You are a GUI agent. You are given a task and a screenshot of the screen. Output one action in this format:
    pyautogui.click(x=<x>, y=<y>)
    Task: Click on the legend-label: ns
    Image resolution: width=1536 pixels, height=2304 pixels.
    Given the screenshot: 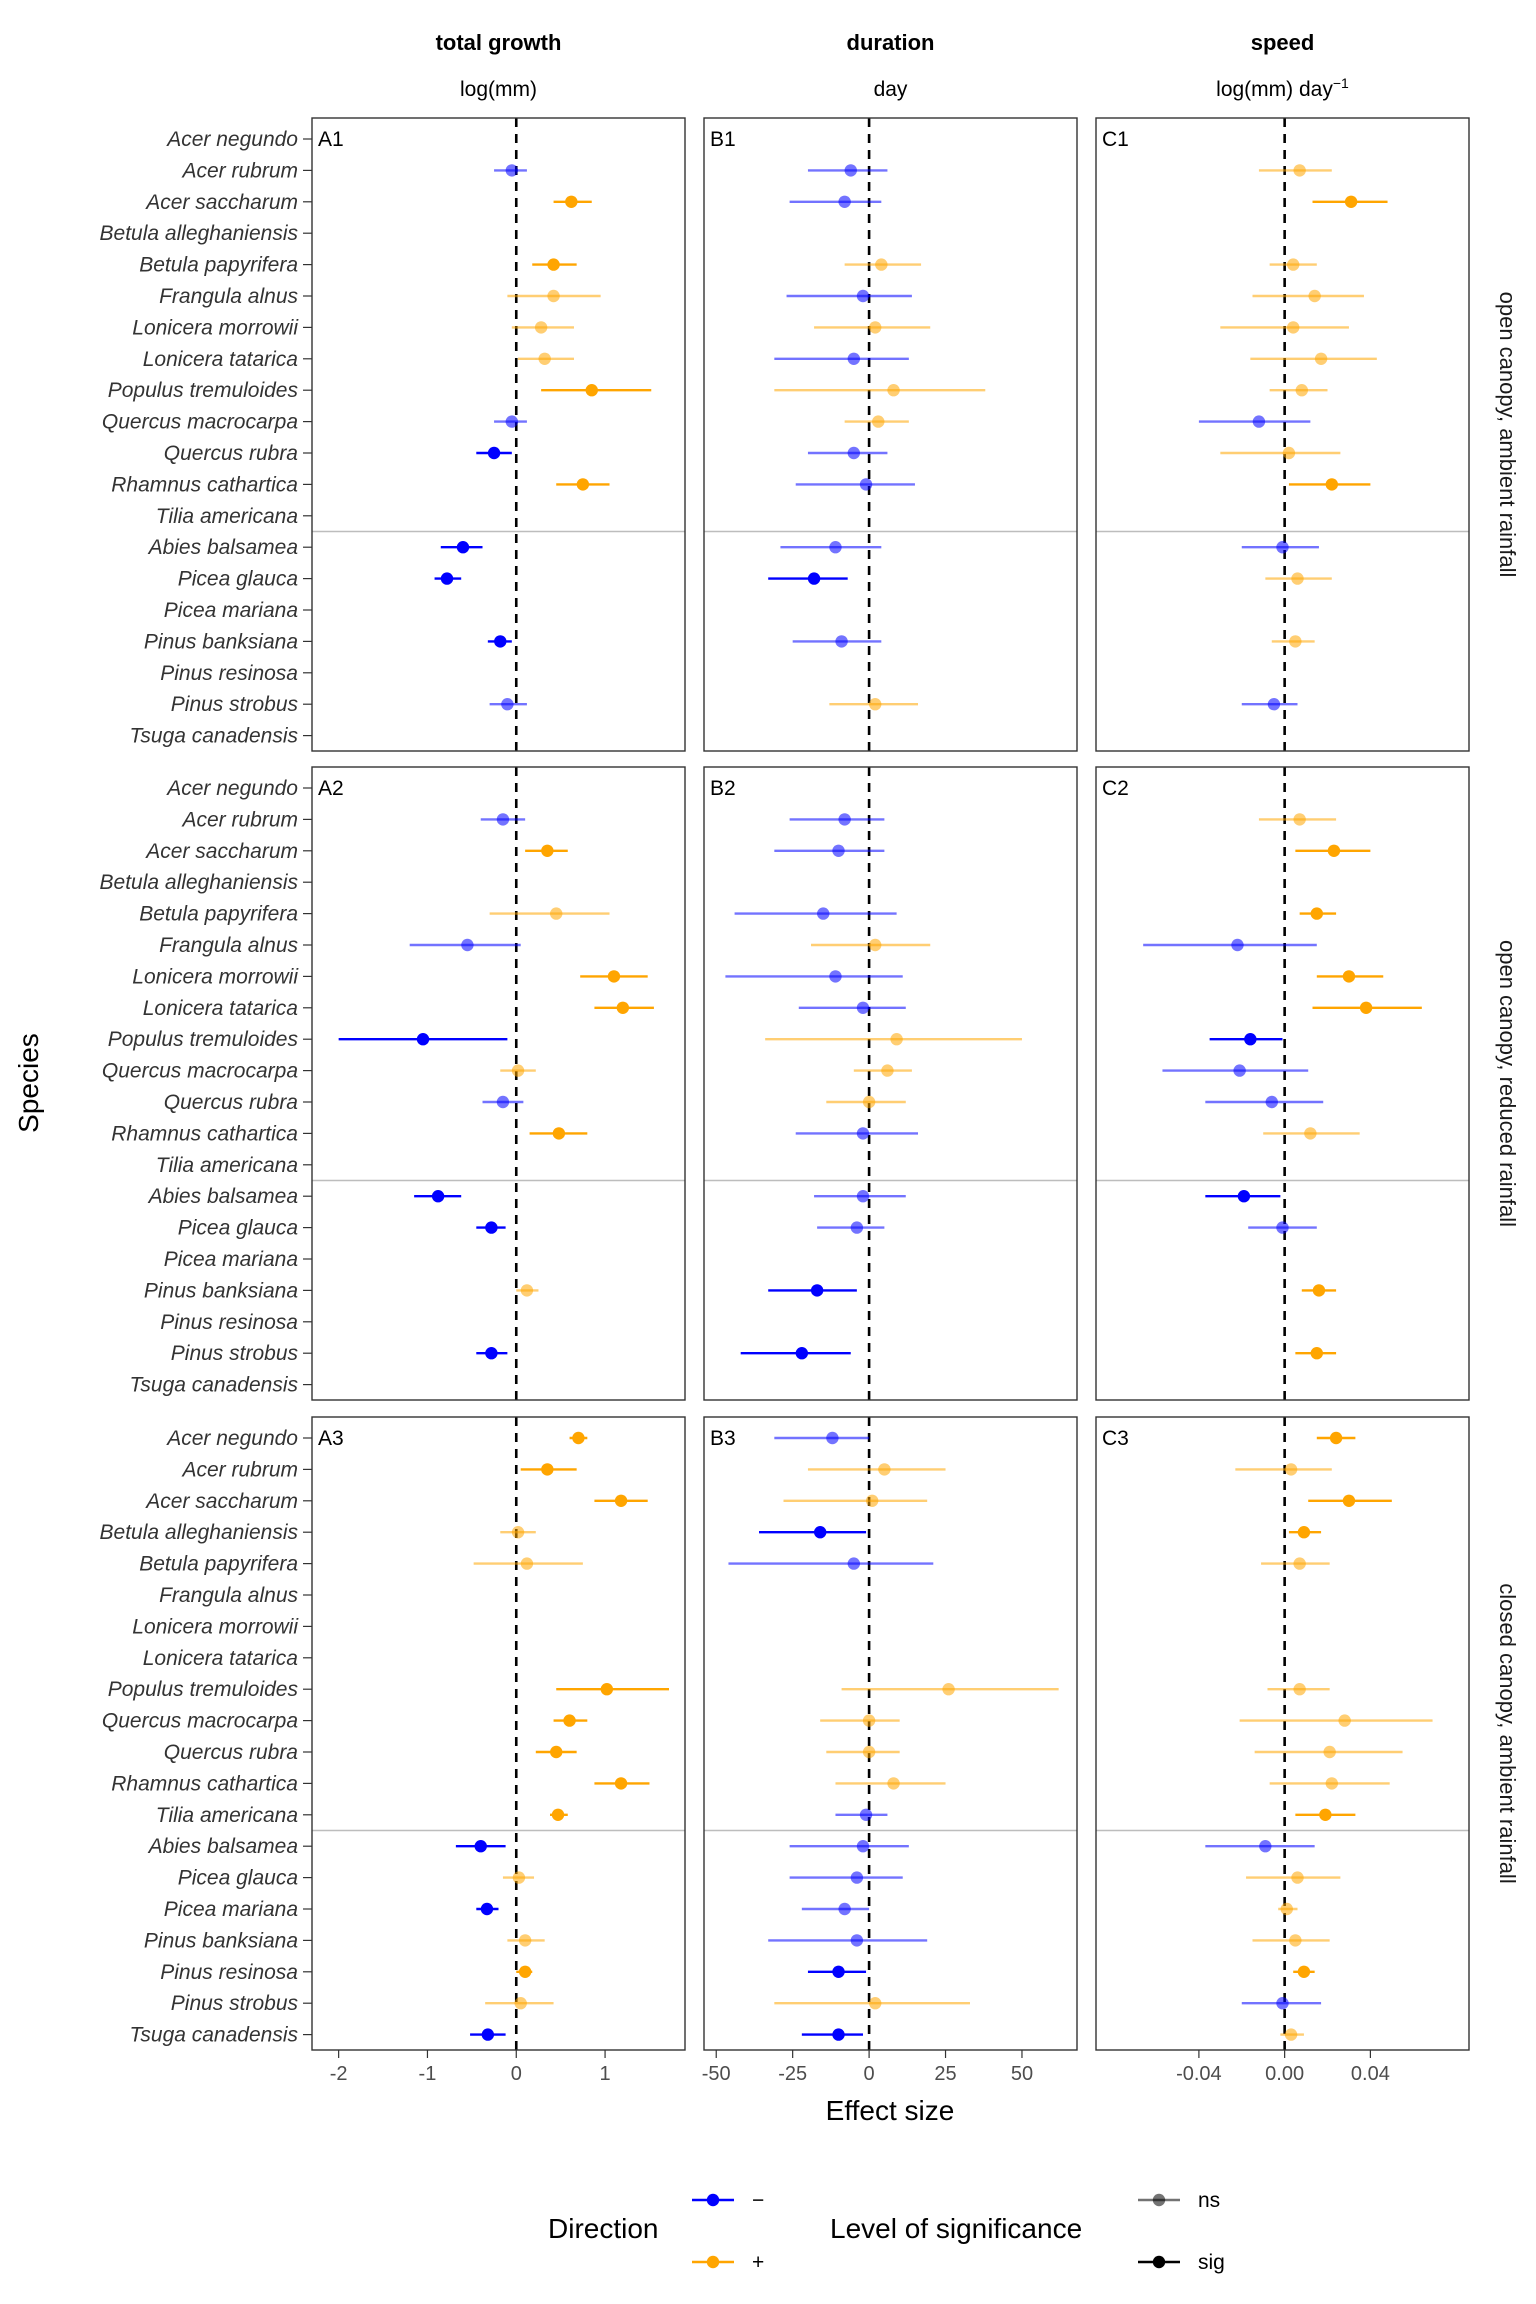 What is the action you would take?
    pyautogui.click(x=1209, y=2200)
    